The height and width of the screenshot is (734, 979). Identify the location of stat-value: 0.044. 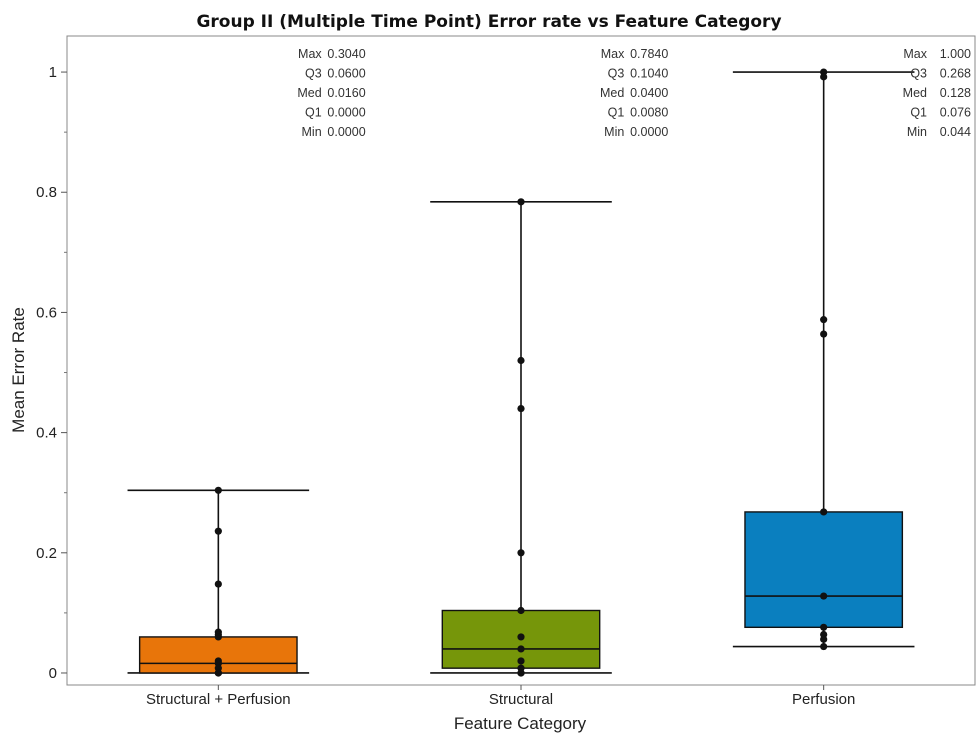
(955, 132).